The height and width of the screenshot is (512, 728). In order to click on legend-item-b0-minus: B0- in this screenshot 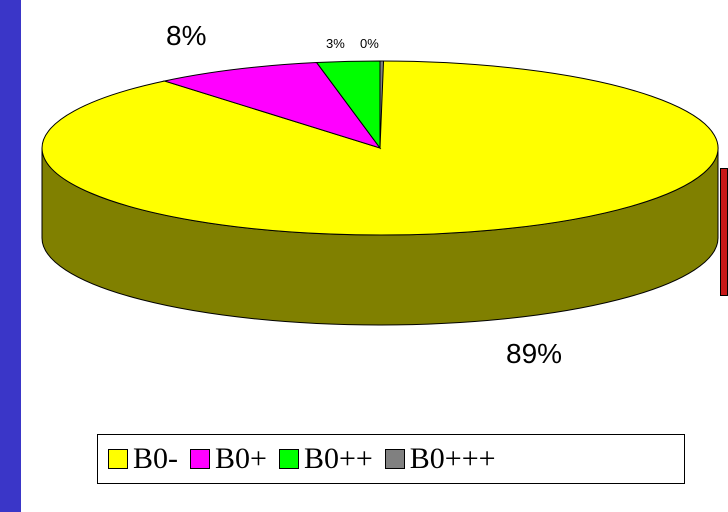, I will do `click(143, 459)`.